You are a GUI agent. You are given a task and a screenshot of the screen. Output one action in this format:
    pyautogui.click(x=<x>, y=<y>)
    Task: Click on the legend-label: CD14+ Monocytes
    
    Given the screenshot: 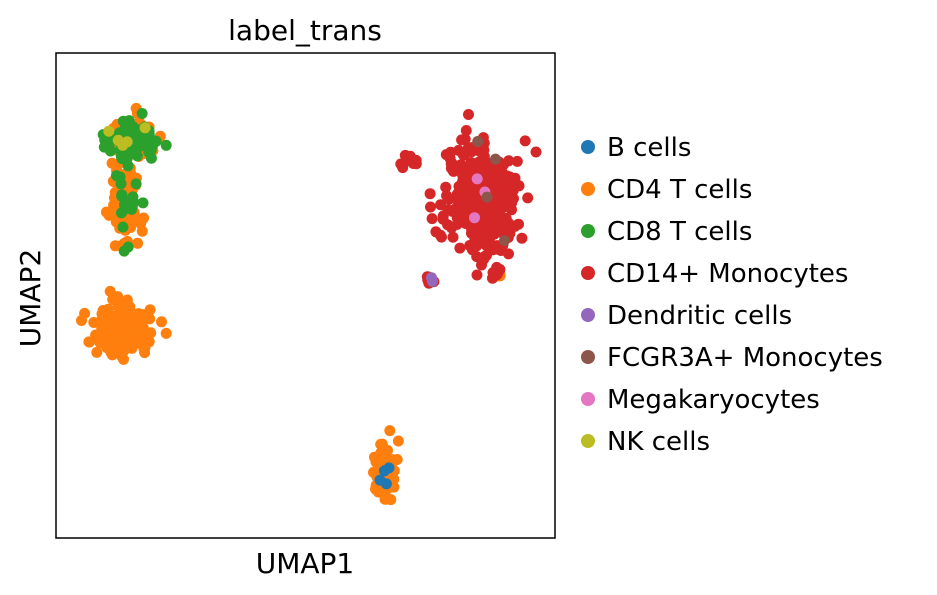 What is the action you would take?
    pyautogui.click(x=727, y=274)
    